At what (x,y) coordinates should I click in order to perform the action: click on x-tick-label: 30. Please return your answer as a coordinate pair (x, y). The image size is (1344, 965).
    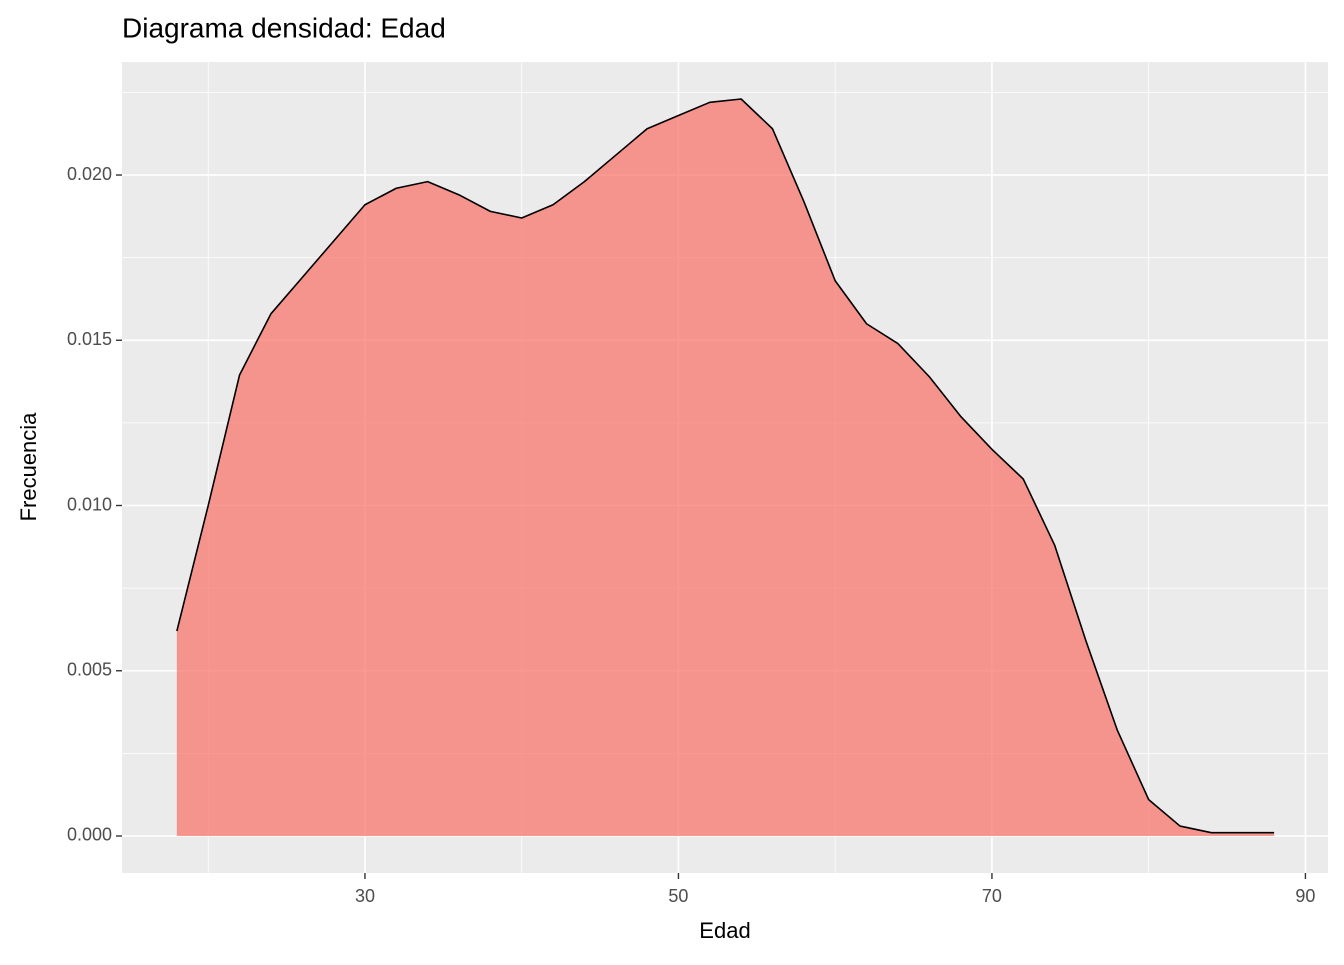
    Looking at the image, I should click on (365, 896).